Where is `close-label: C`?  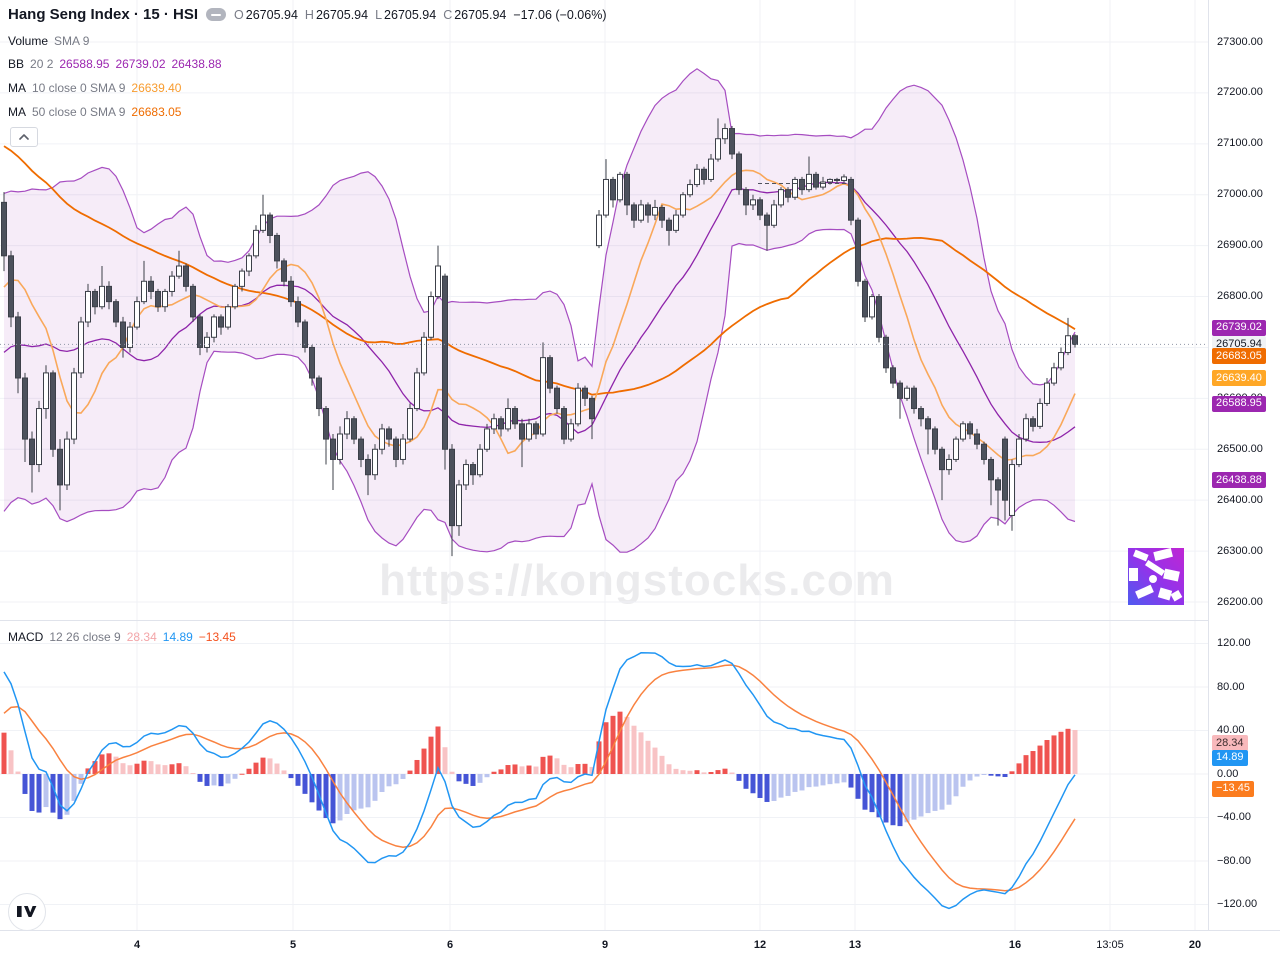 close-label: C is located at coordinates (448, 14).